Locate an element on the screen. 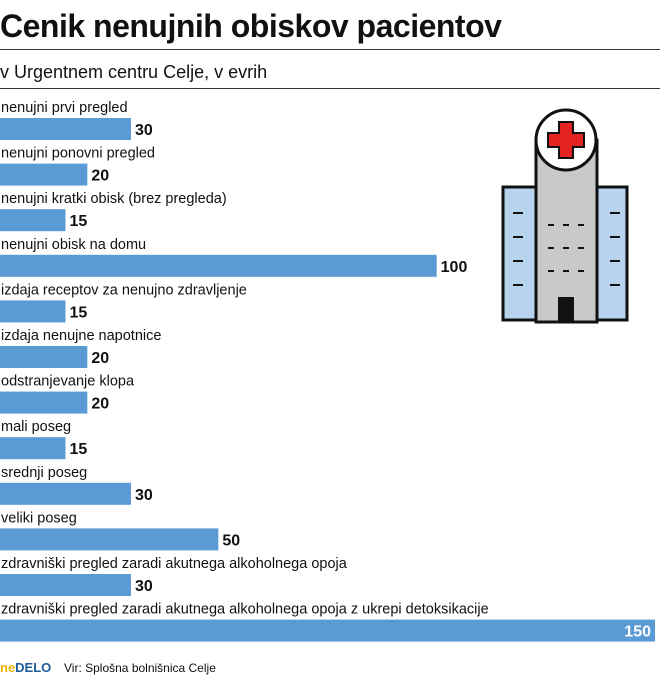 The width and height of the screenshot is (660, 680). category-label: nenujni ponovni pregled is located at coordinates (78, 154).